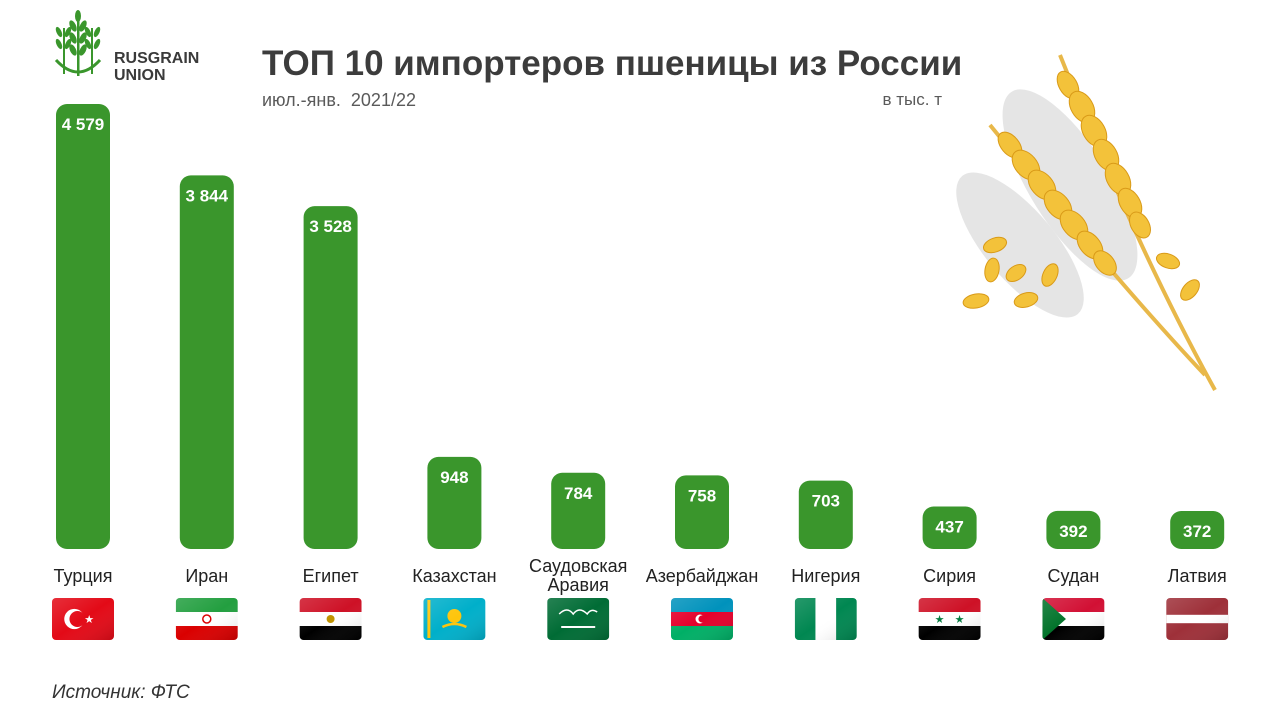 This screenshot has height=720, width=1280. I want to click on logo-line-2: UNION, so click(140, 75).